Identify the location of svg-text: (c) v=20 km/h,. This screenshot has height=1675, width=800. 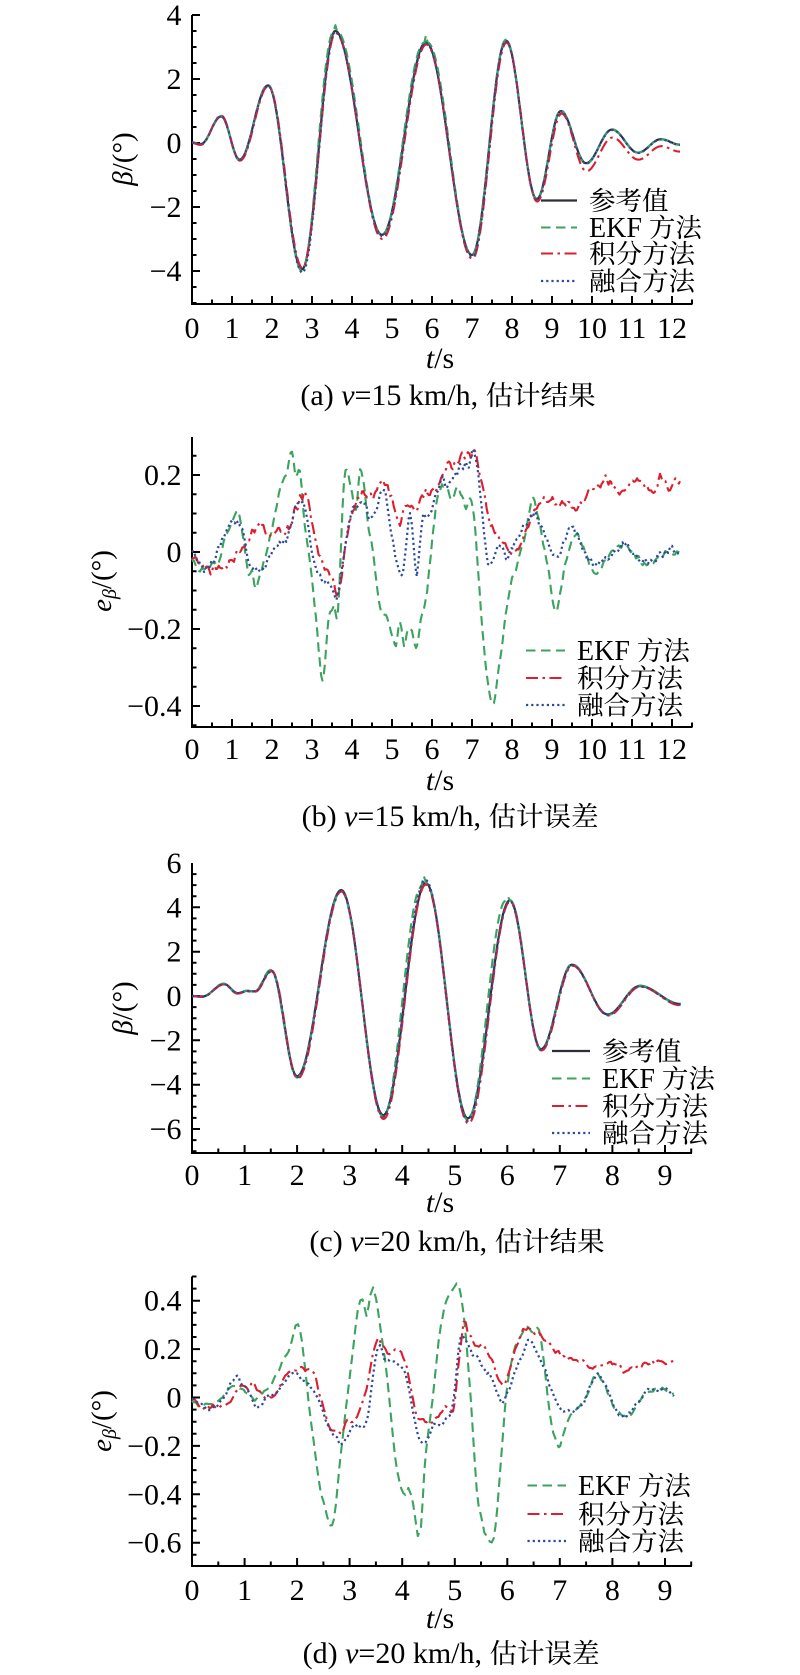
(398, 1241).